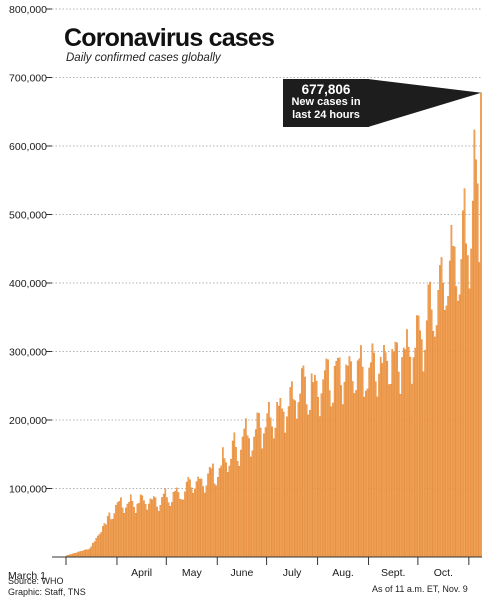 The image size is (486, 600). Describe the element at coordinates (292, 573) in the screenshot. I see `x-tick-label: July` at that location.